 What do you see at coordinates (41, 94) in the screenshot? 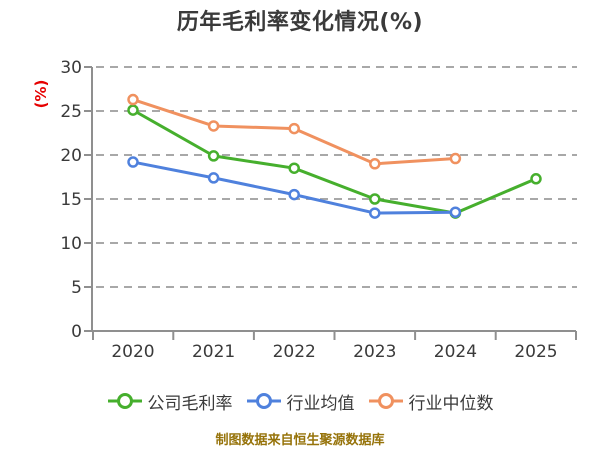
I see `y-axis-unit-label: (%)` at bounding box center [41, 94].